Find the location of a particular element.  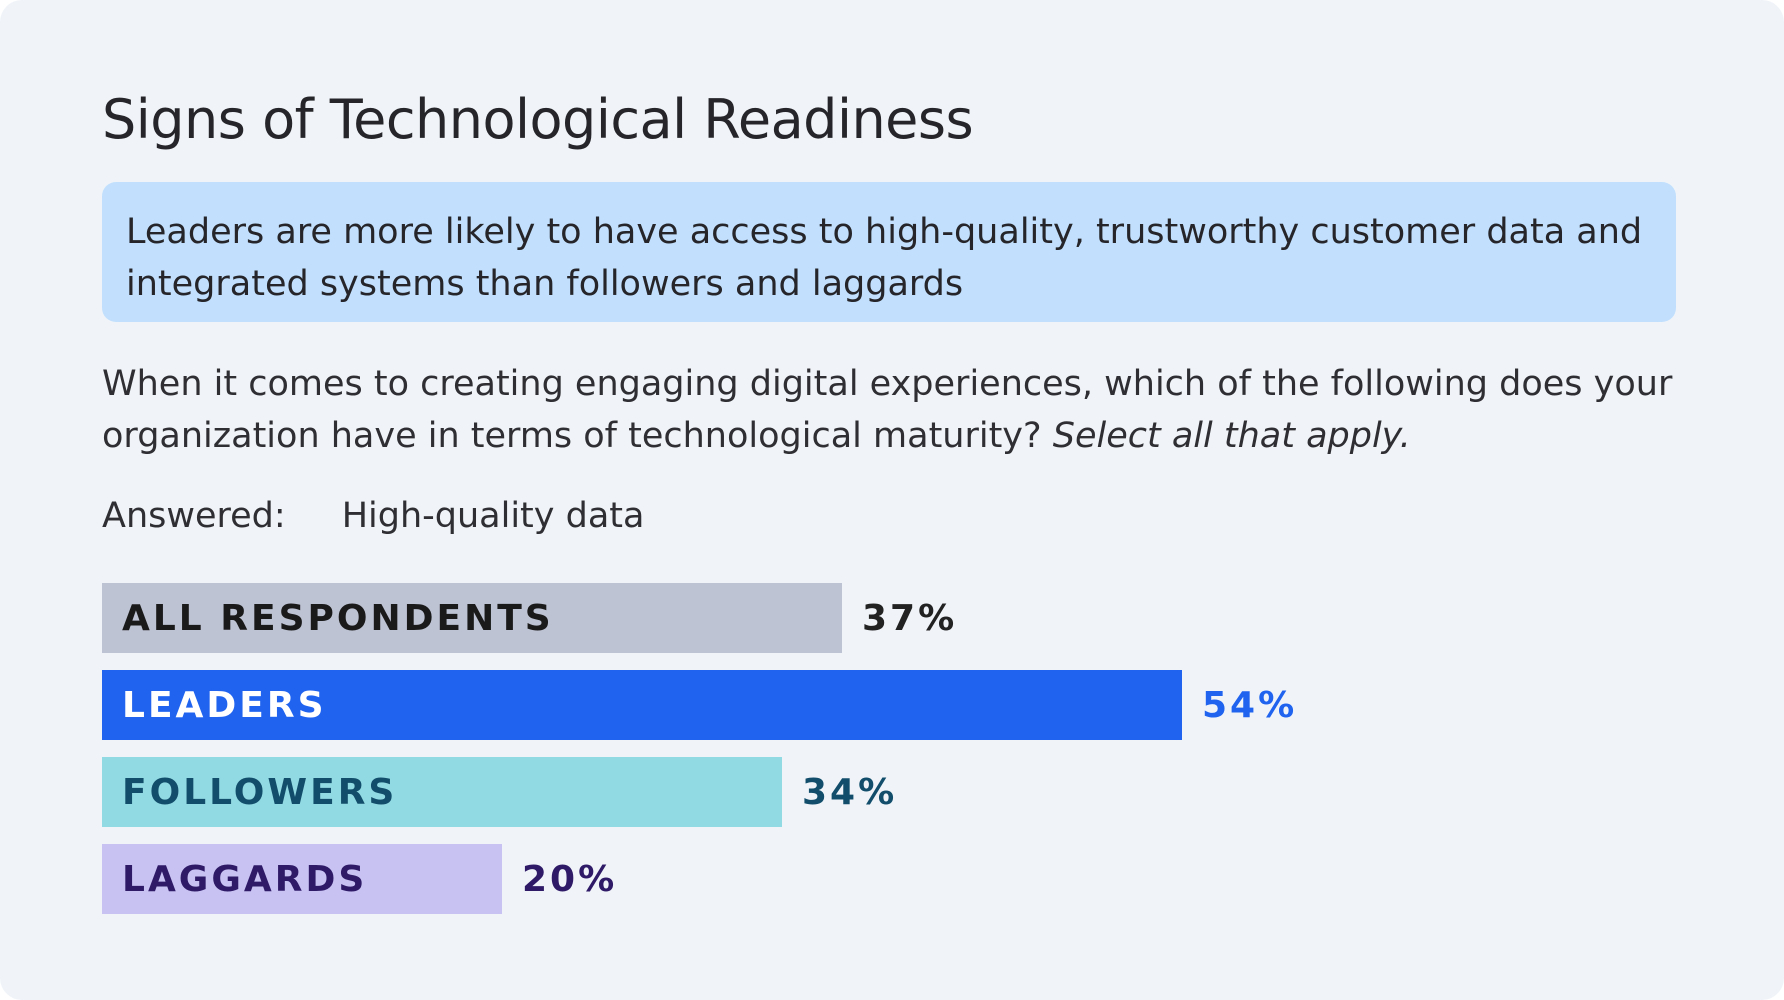

bar-value-label: 20% is located at coordinates (570, 879).